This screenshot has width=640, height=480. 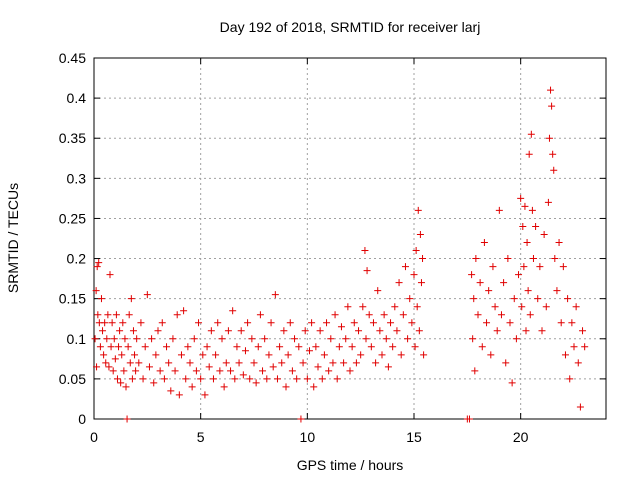 What do you see at coordinates (77, 259) in the screenshot?
I see `y-tick-label: 0.2` at bounding box center [77, 259].